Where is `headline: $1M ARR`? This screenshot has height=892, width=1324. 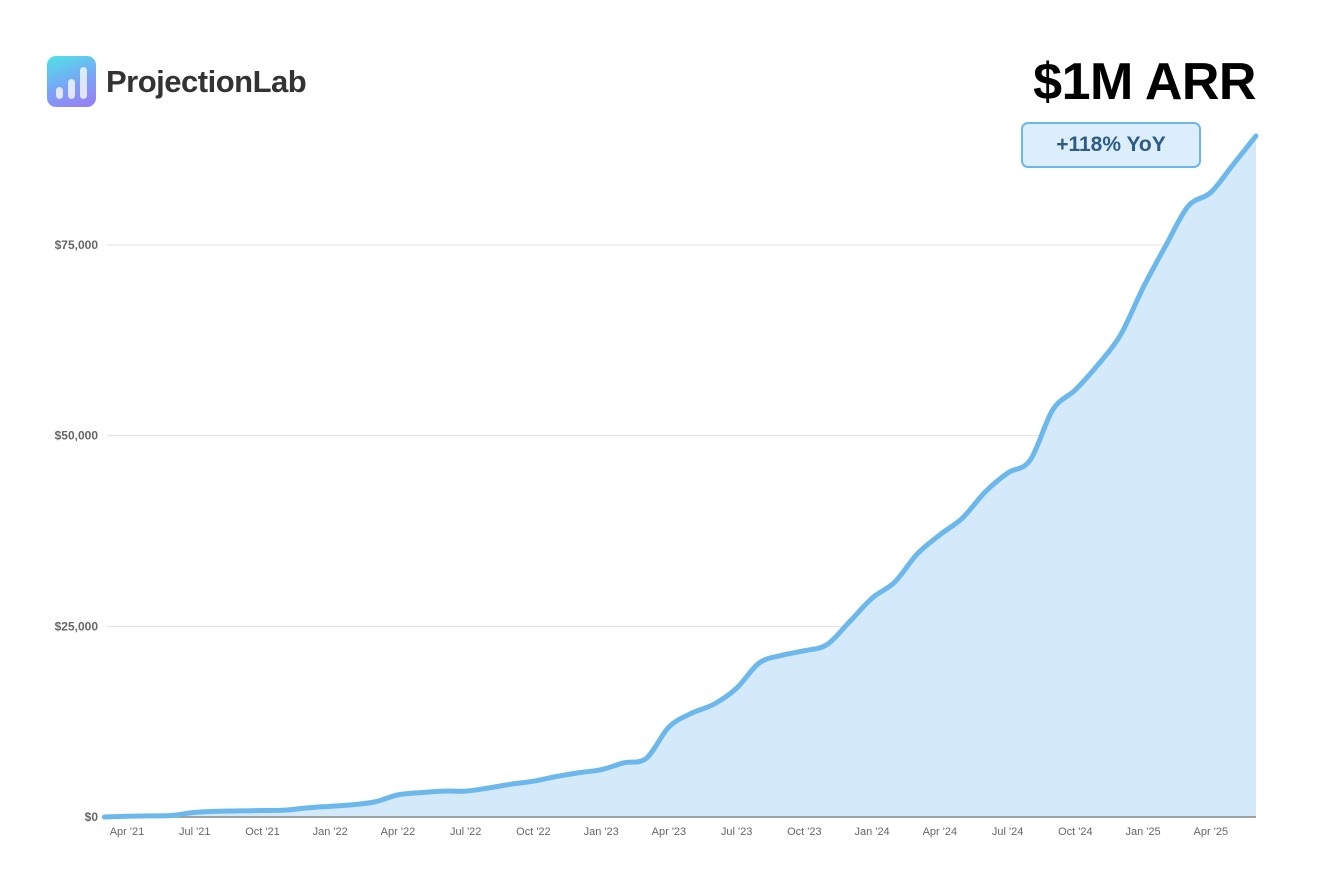
headline: $1M ARR is located at coordinates (1144, 82).